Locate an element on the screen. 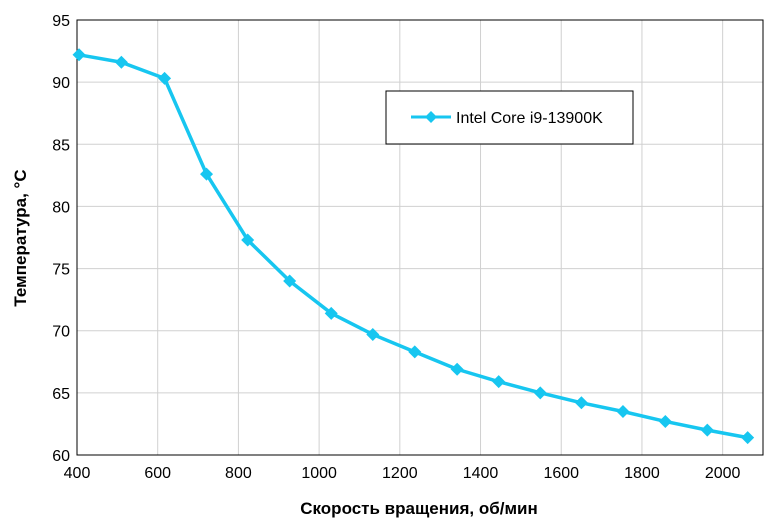  legend-marker-swatch is located at coordinates (431, 117).